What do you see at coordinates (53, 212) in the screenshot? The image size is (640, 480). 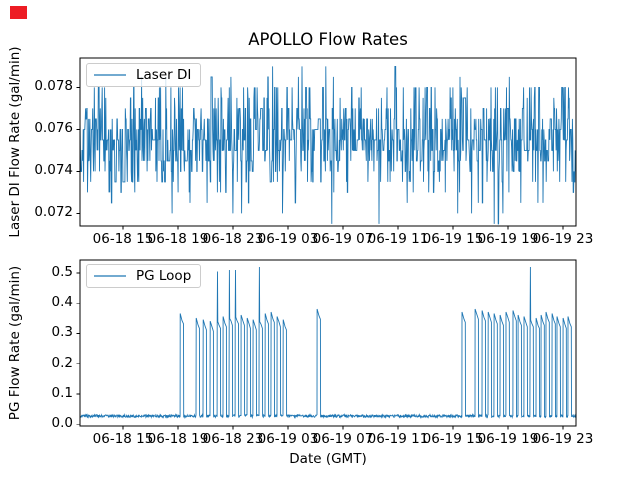 I see `top-y-tick-label: 0.072` at bounding box center [53, 212].